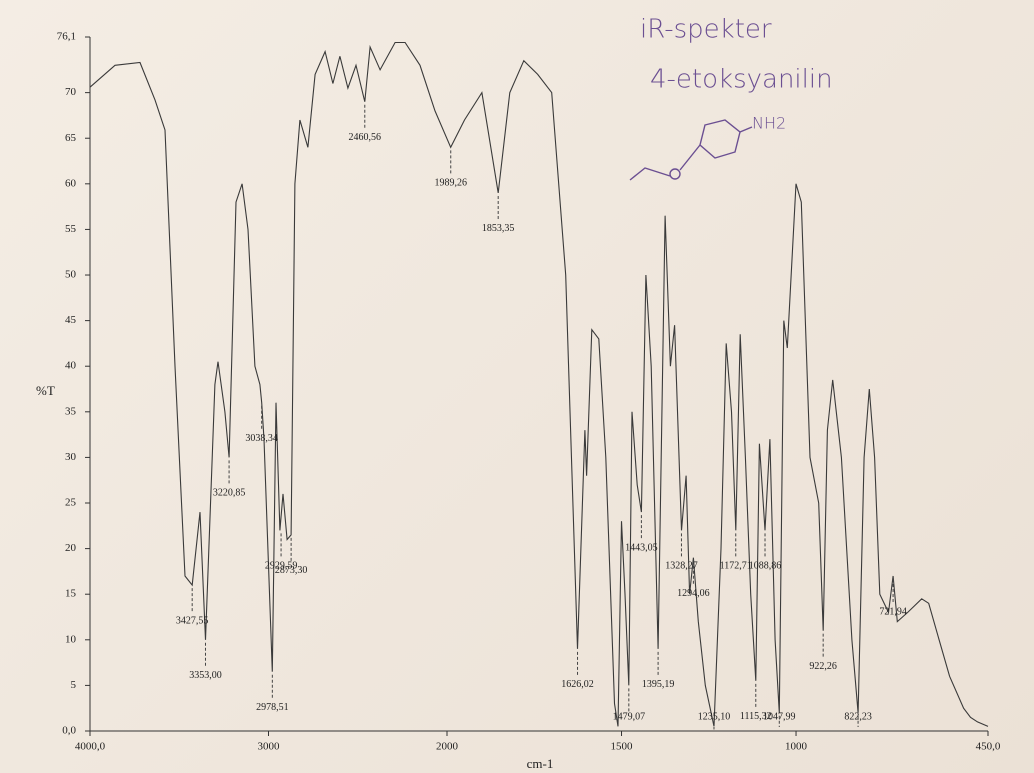 The height and width of the screenshot is (773, 1034). I want to click on y-tick-label: 55, so click(71, 229).